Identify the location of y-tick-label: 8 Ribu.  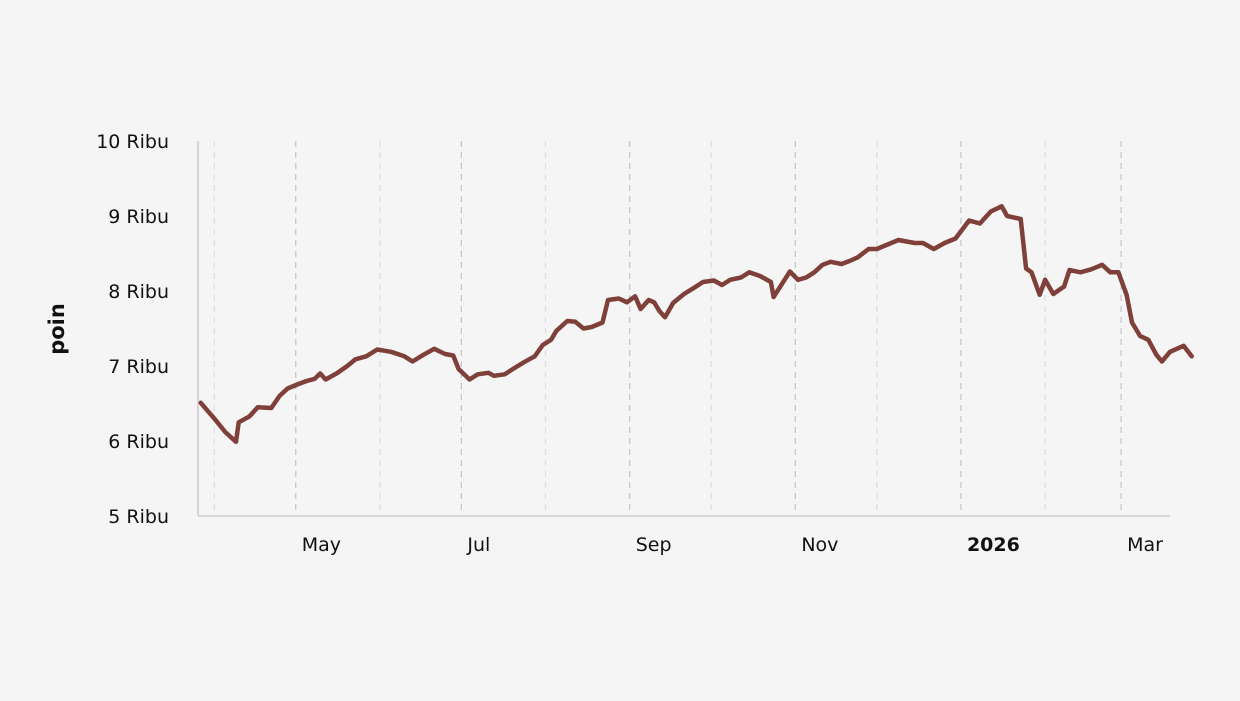
(138, 292).